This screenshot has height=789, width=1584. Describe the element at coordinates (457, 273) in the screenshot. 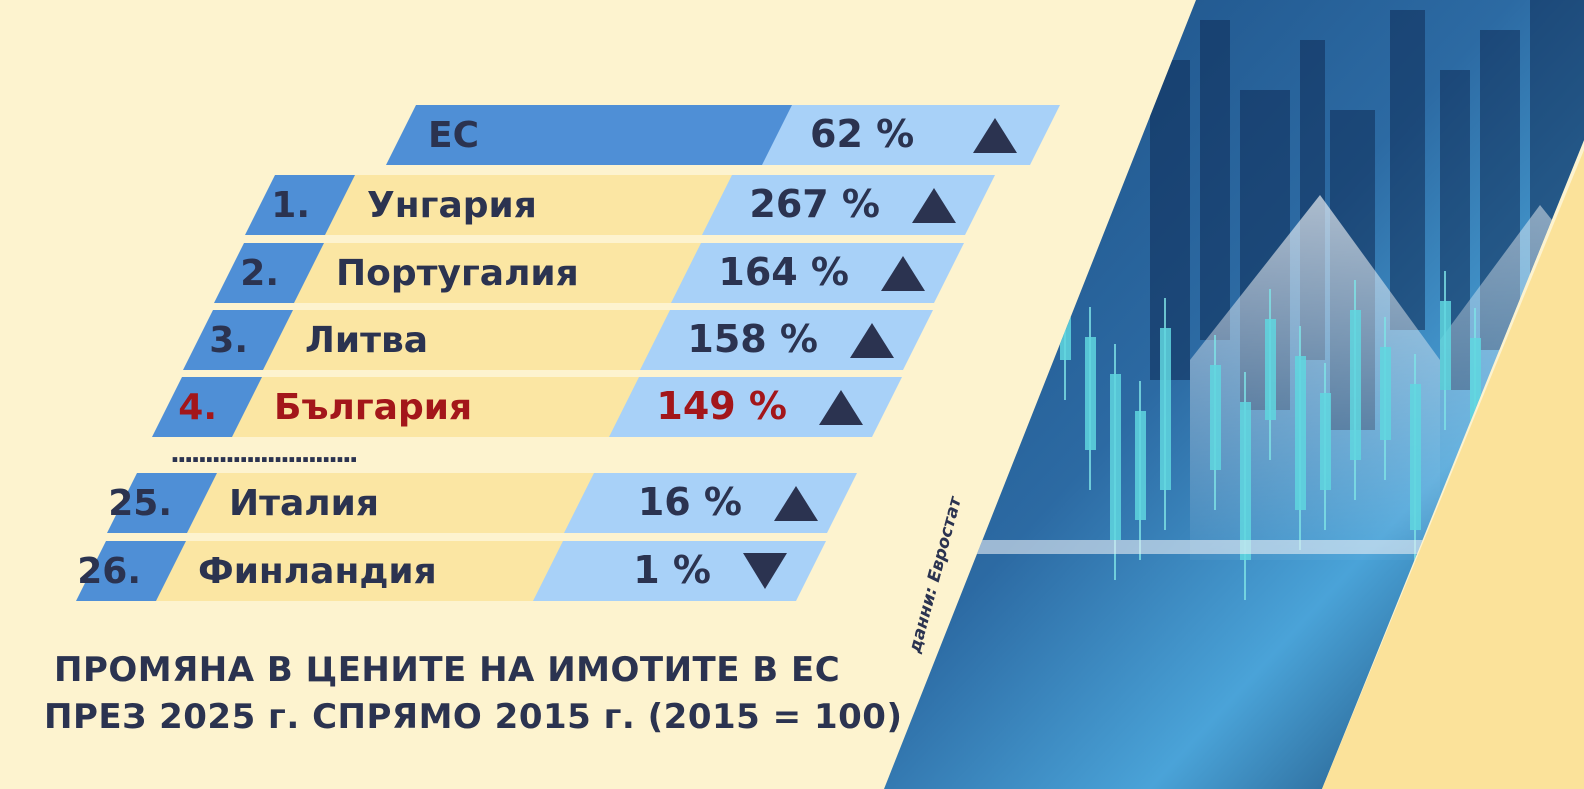

I see `country-label: Португалия` at that location.